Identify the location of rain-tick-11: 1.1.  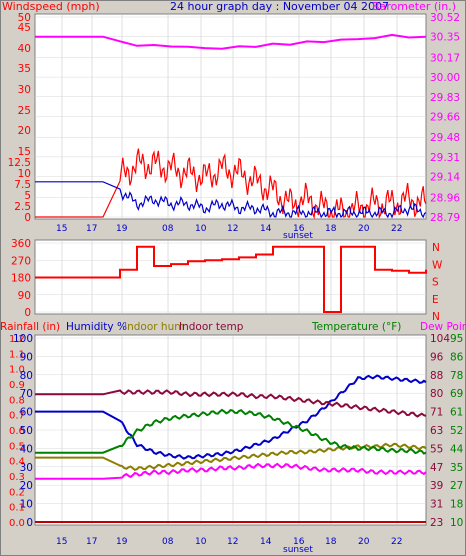
(17, 354).